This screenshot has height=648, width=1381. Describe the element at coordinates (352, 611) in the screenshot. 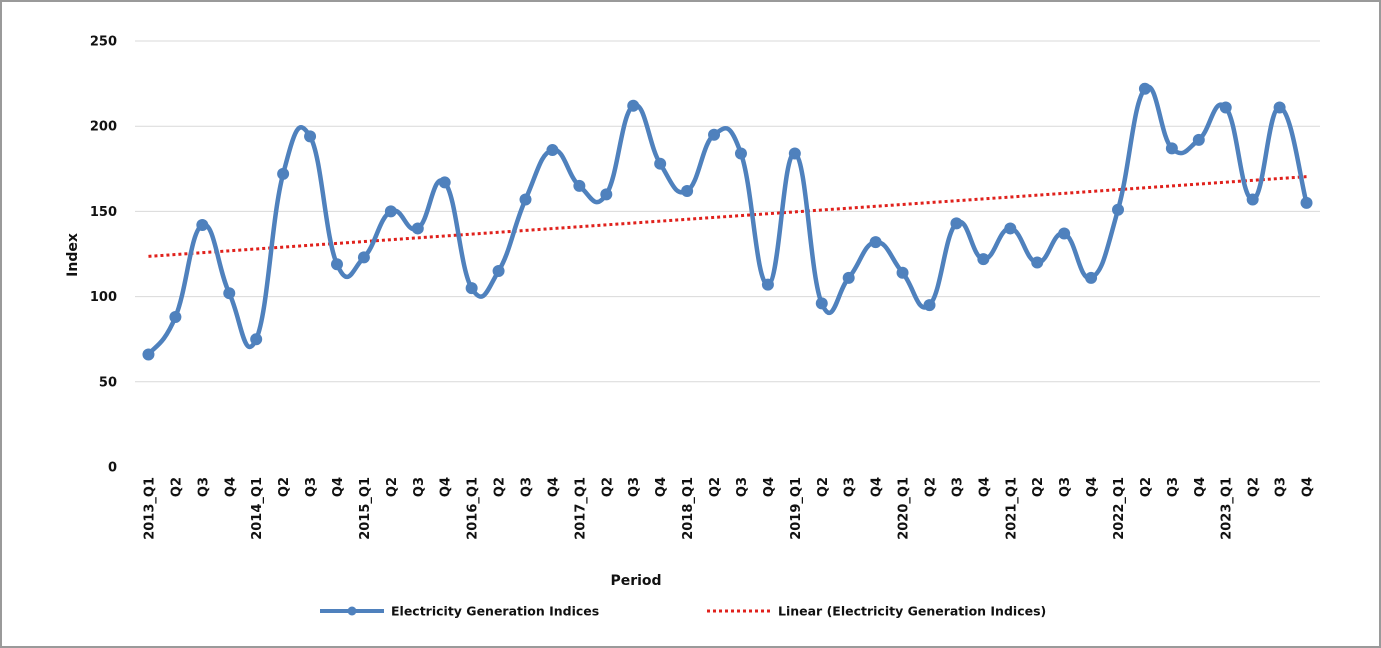

I see `legend-marker-series` at that location.